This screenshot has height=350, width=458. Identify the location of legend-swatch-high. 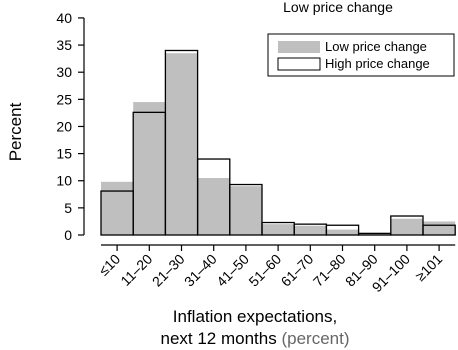
(299, 64).